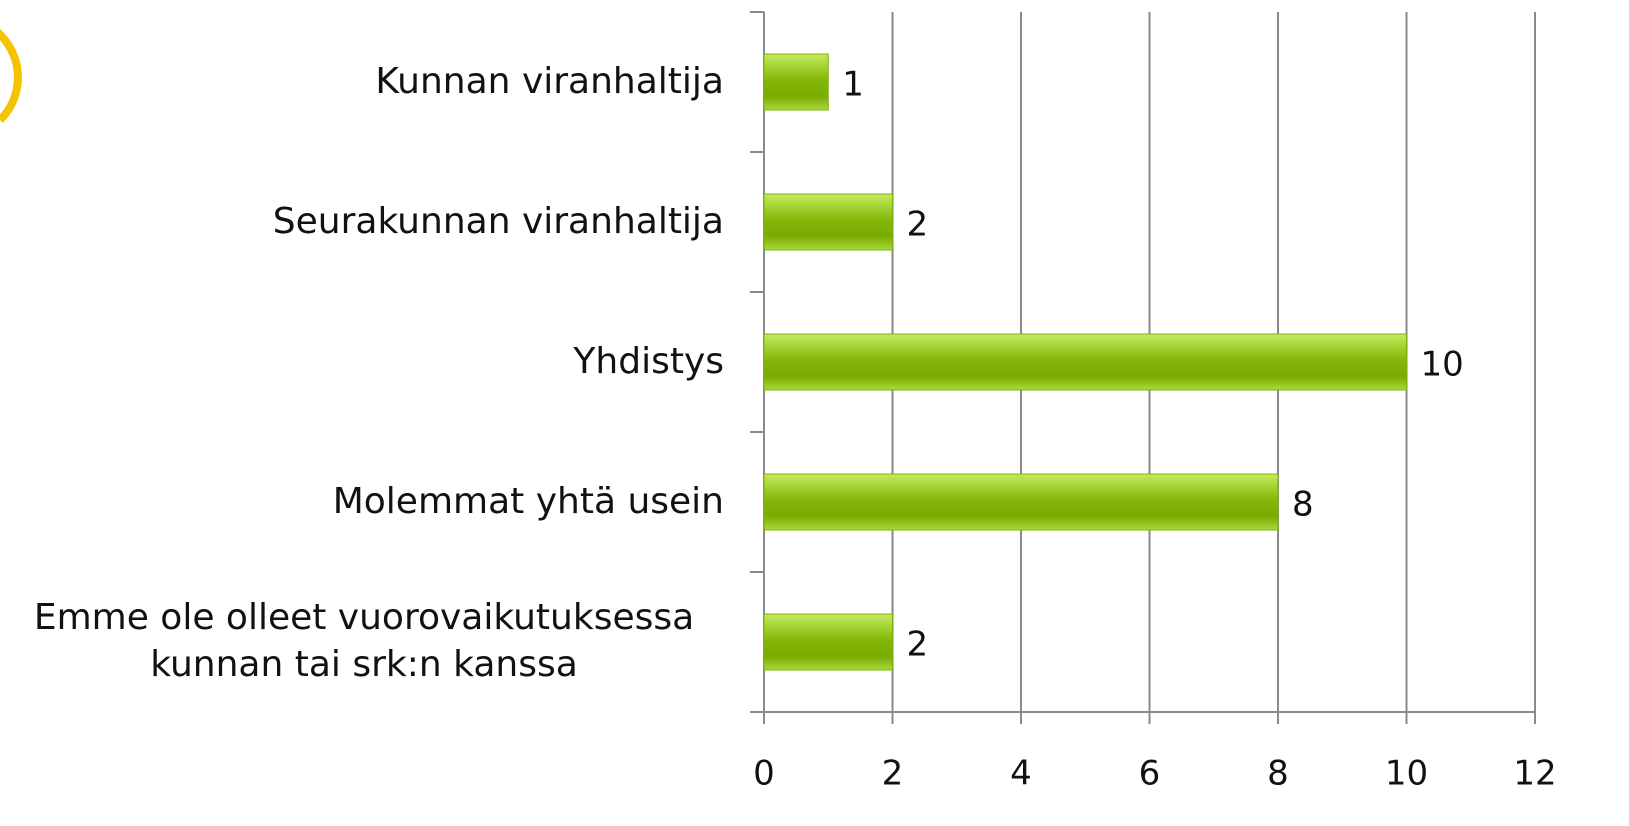 The image size is (1629, 826). Describe the element at coordinates (764, 774) in the screenshot. I see `x-tick-label: 0` at that location.